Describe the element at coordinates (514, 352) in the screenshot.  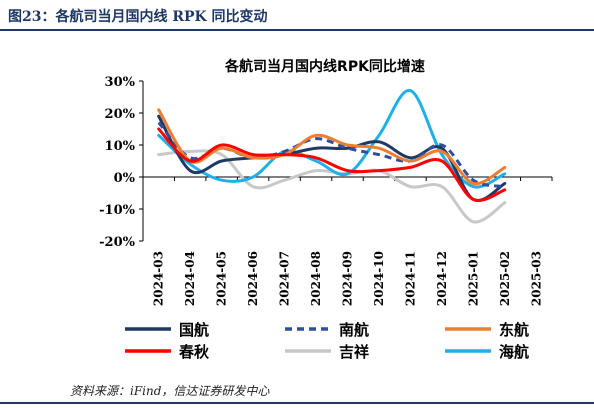
I see `legend-label: 海航` at that location.